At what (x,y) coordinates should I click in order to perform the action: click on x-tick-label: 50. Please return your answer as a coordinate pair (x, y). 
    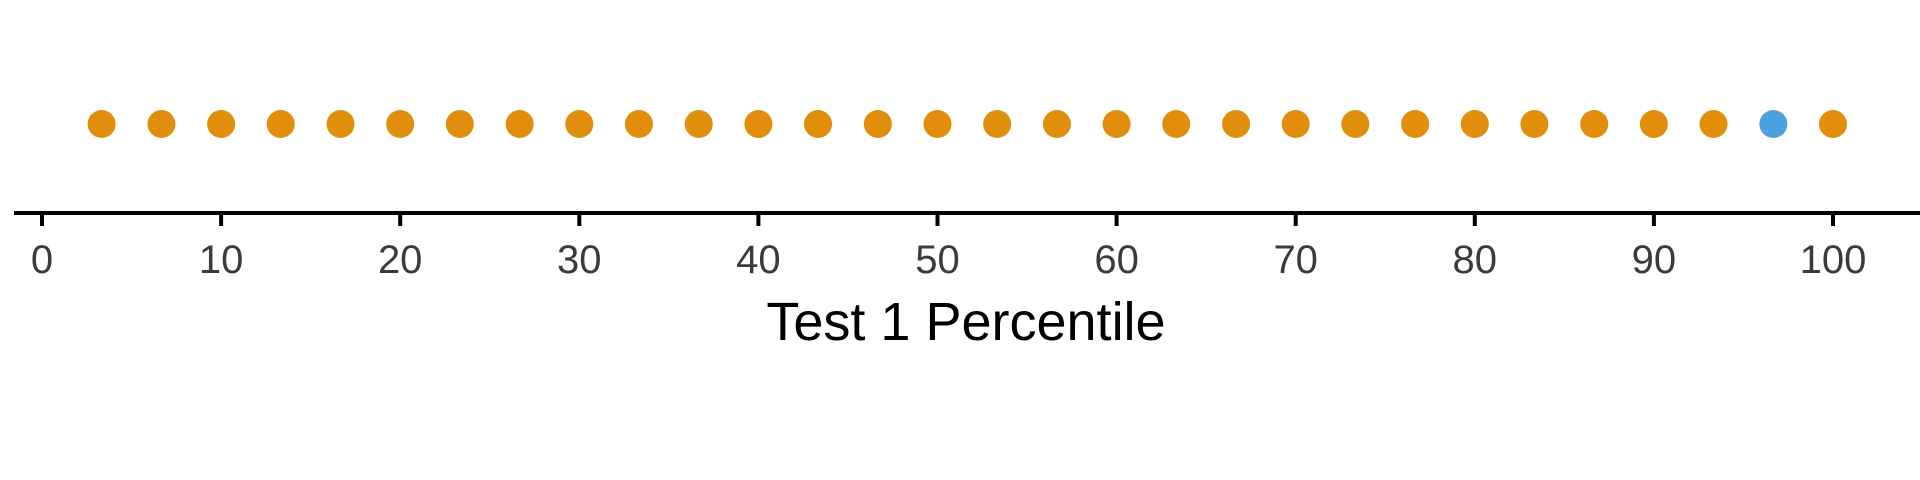
    Looking at the image, I should click on (937, 260).